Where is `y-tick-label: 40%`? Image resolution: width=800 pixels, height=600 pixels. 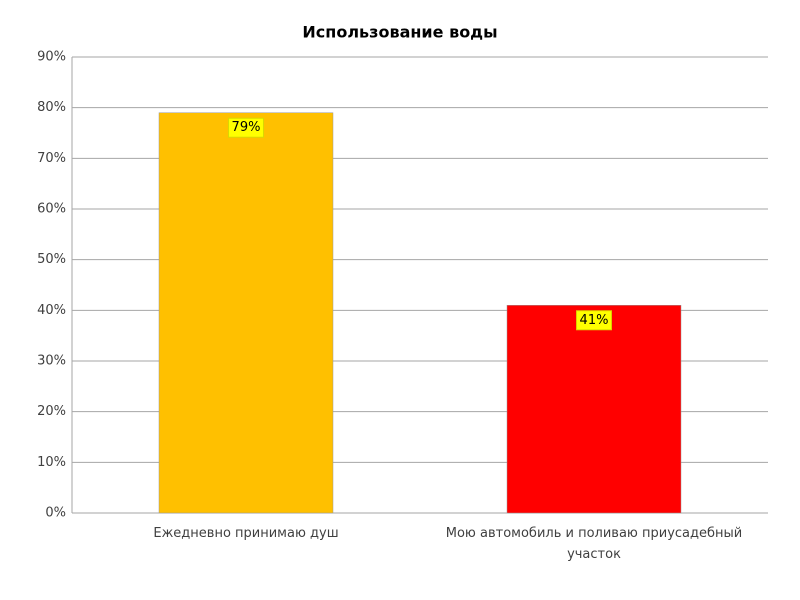 y-tick-label: 40% is located at coordinates (51, 310).